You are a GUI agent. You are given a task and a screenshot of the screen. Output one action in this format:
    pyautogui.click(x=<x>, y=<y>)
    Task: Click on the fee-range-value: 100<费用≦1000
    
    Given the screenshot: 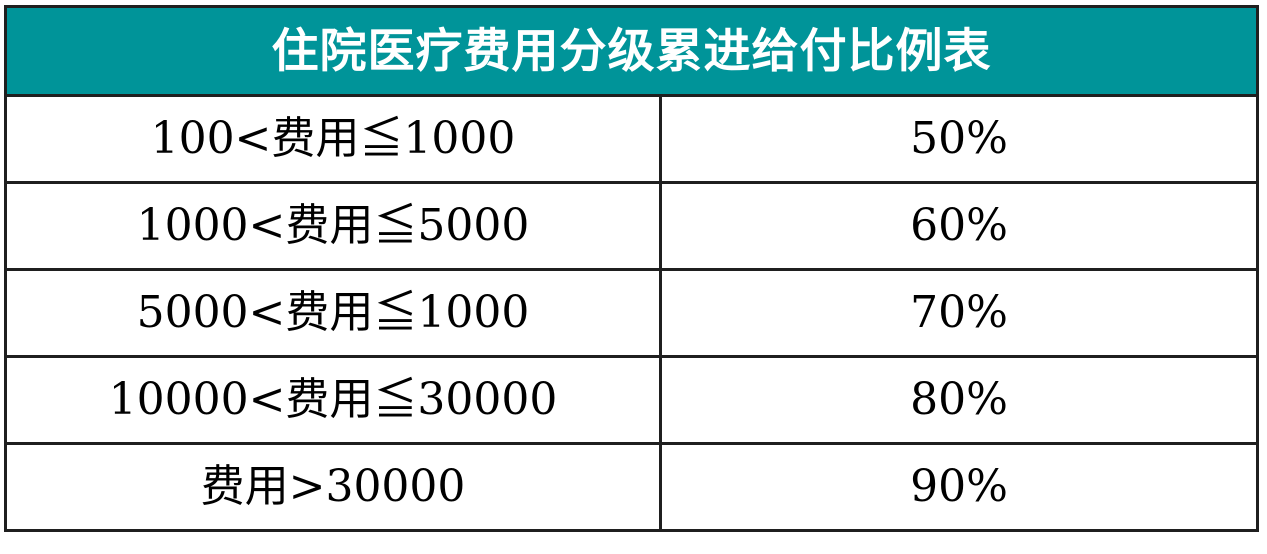 What is the action you would take?
    pyautogui.click(x=333, y=138)
    